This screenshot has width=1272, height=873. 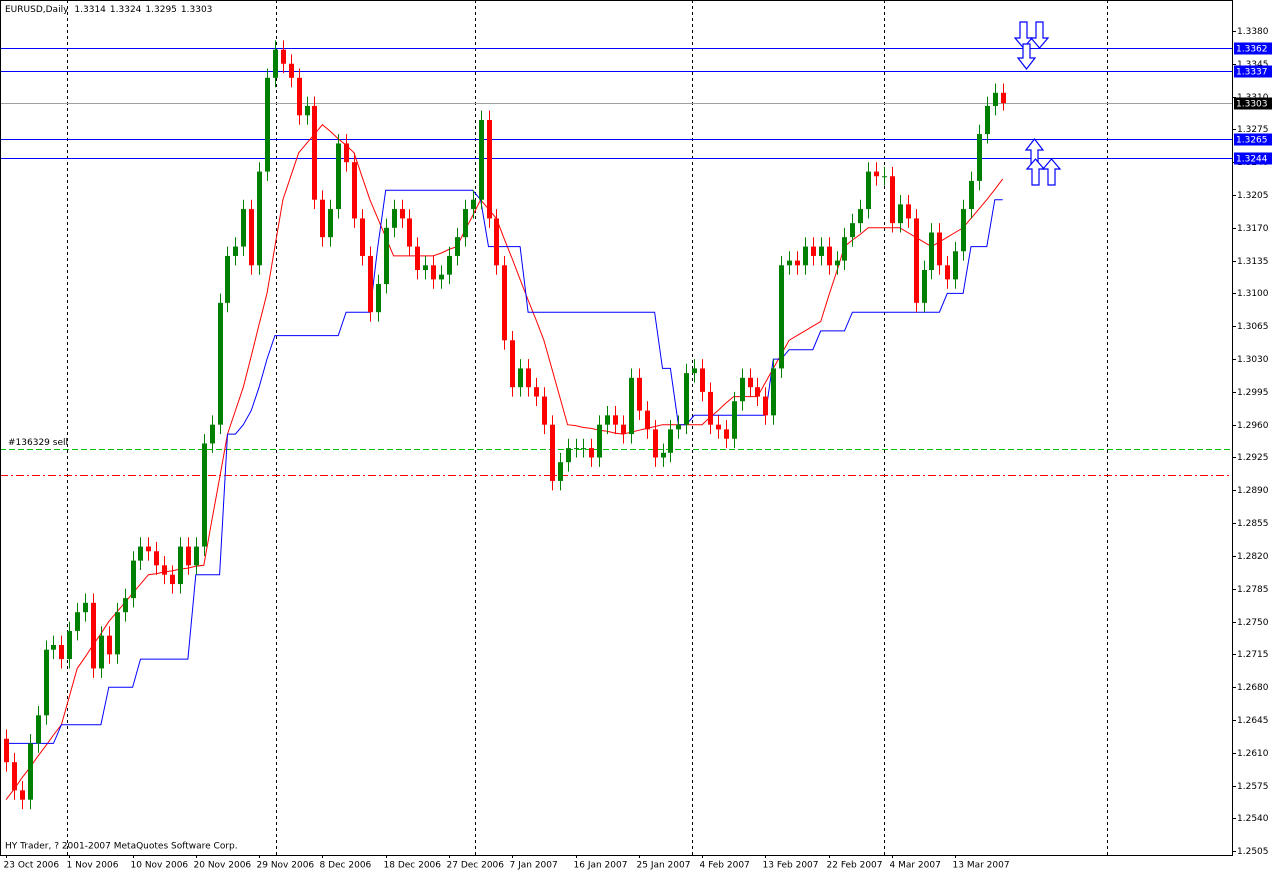 What do you see at coordinates (1253, 787) in the screenshot?
I see `y-tick-label: 1.2575` at bounding box center [1253, 787].